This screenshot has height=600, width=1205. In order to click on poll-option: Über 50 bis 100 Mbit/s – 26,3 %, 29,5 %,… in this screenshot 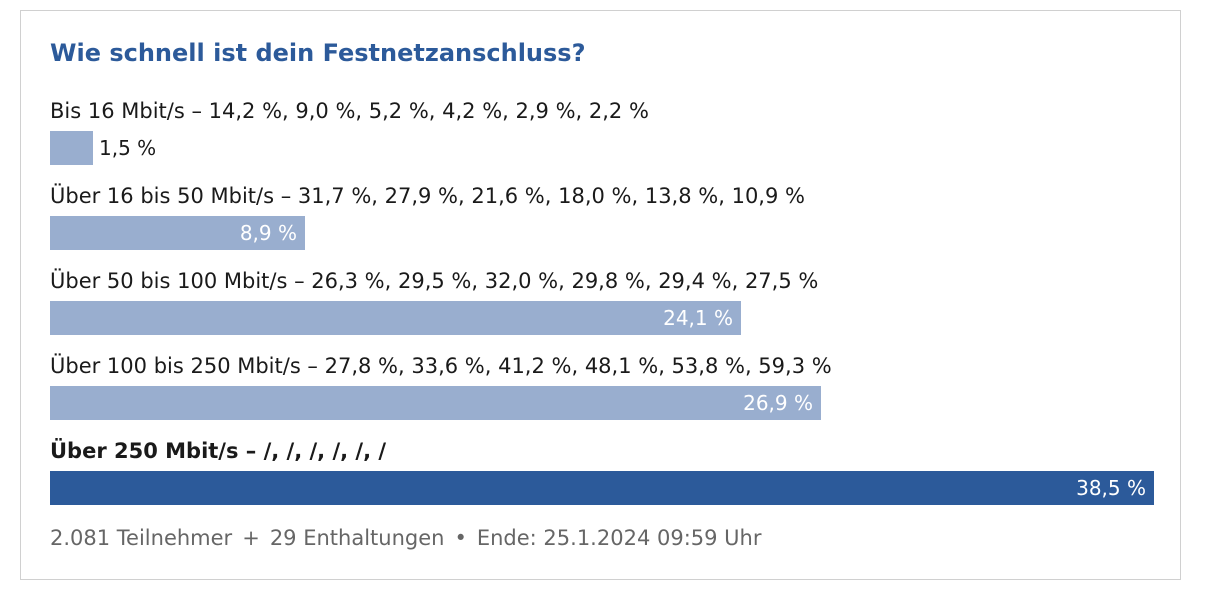, I will do `click(602, 308)`.